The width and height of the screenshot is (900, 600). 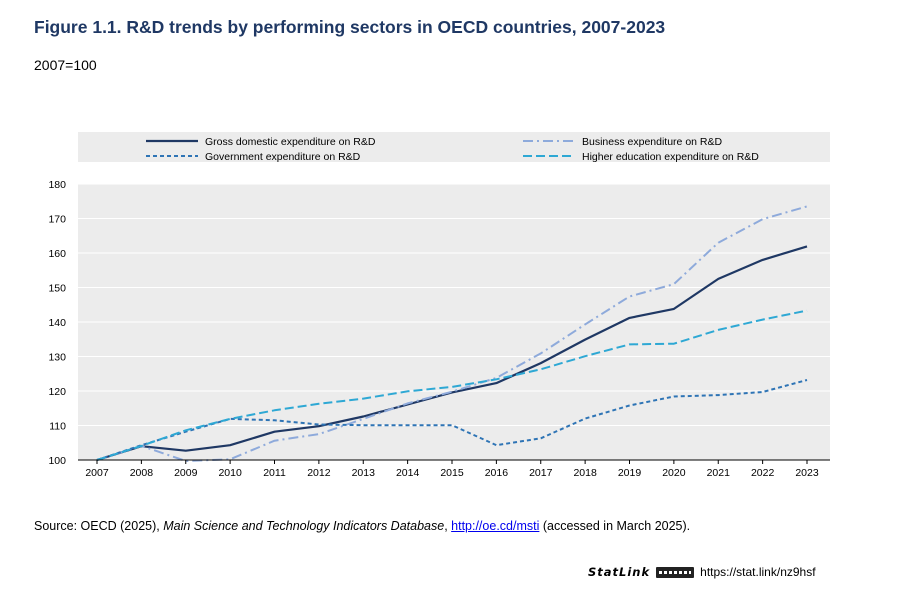 What do you see at coordinates (630, 473) in the screenshot?
I see `x-tick-label: 2019` at bounding box center [630, 473].